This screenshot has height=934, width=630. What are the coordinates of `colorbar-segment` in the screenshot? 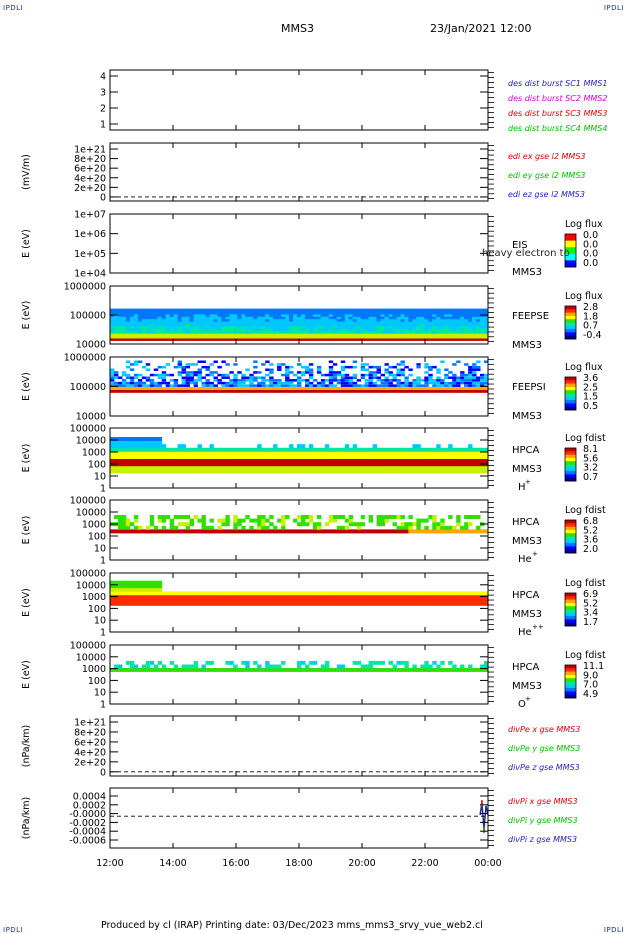 It's located at (570, 244).